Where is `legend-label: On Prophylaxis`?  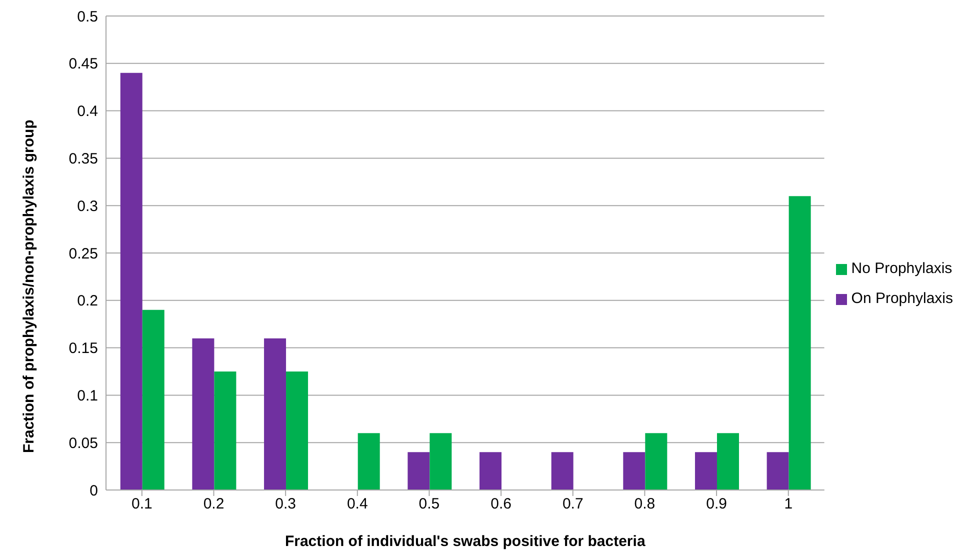
legend-label: On Prophylaxis is located at coordinates (902, 298).